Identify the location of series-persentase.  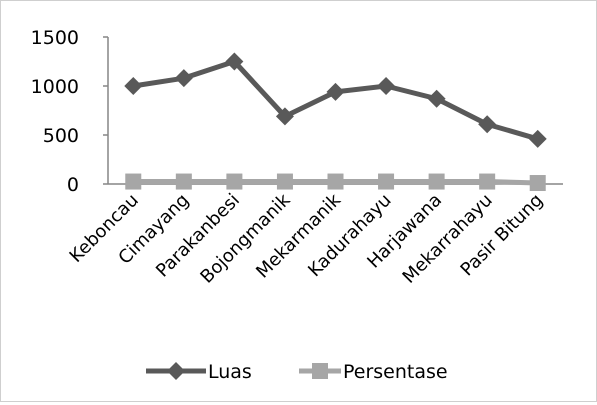
(335, 182).